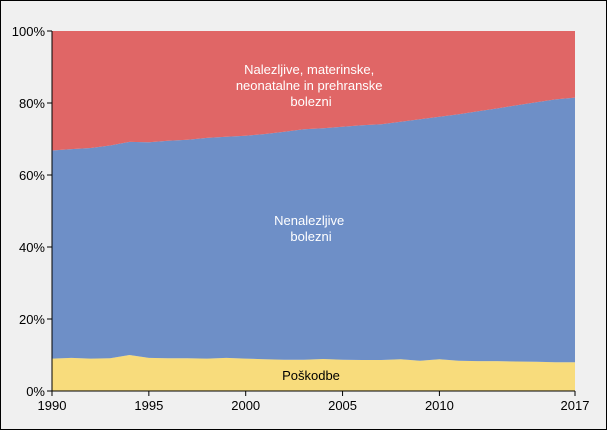  Describe the element at coordinates (32, 175) in the screenshot. I see `y-tick-label: 60%` at that location.